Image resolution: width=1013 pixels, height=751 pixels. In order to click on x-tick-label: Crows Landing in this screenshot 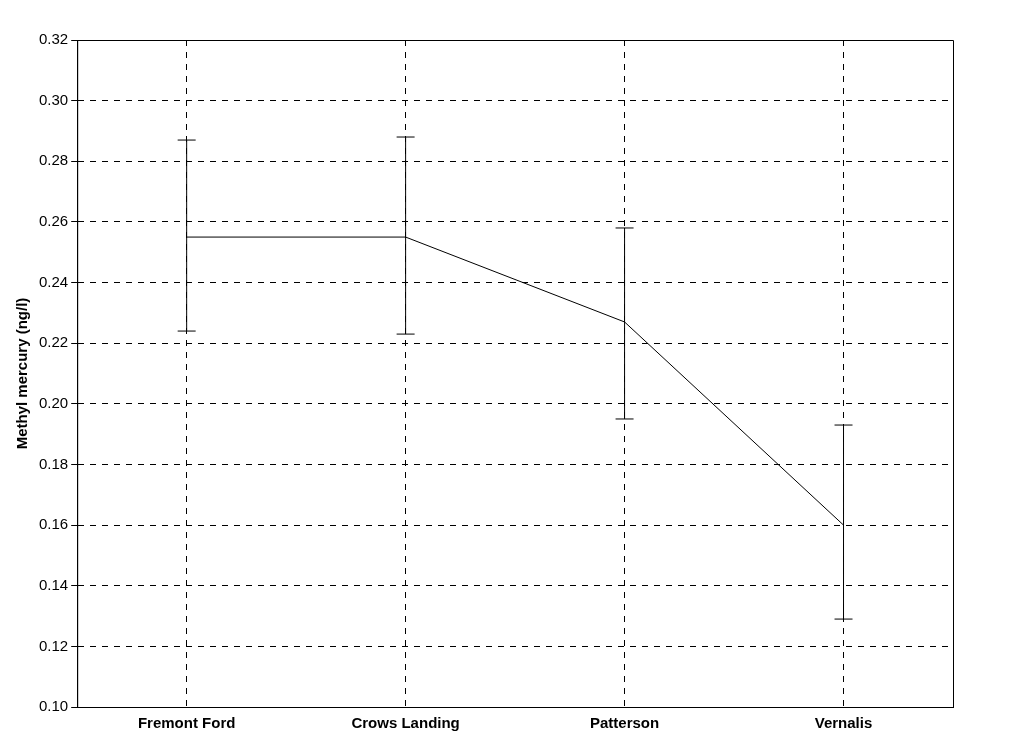, I will do `click(405, 723)`.